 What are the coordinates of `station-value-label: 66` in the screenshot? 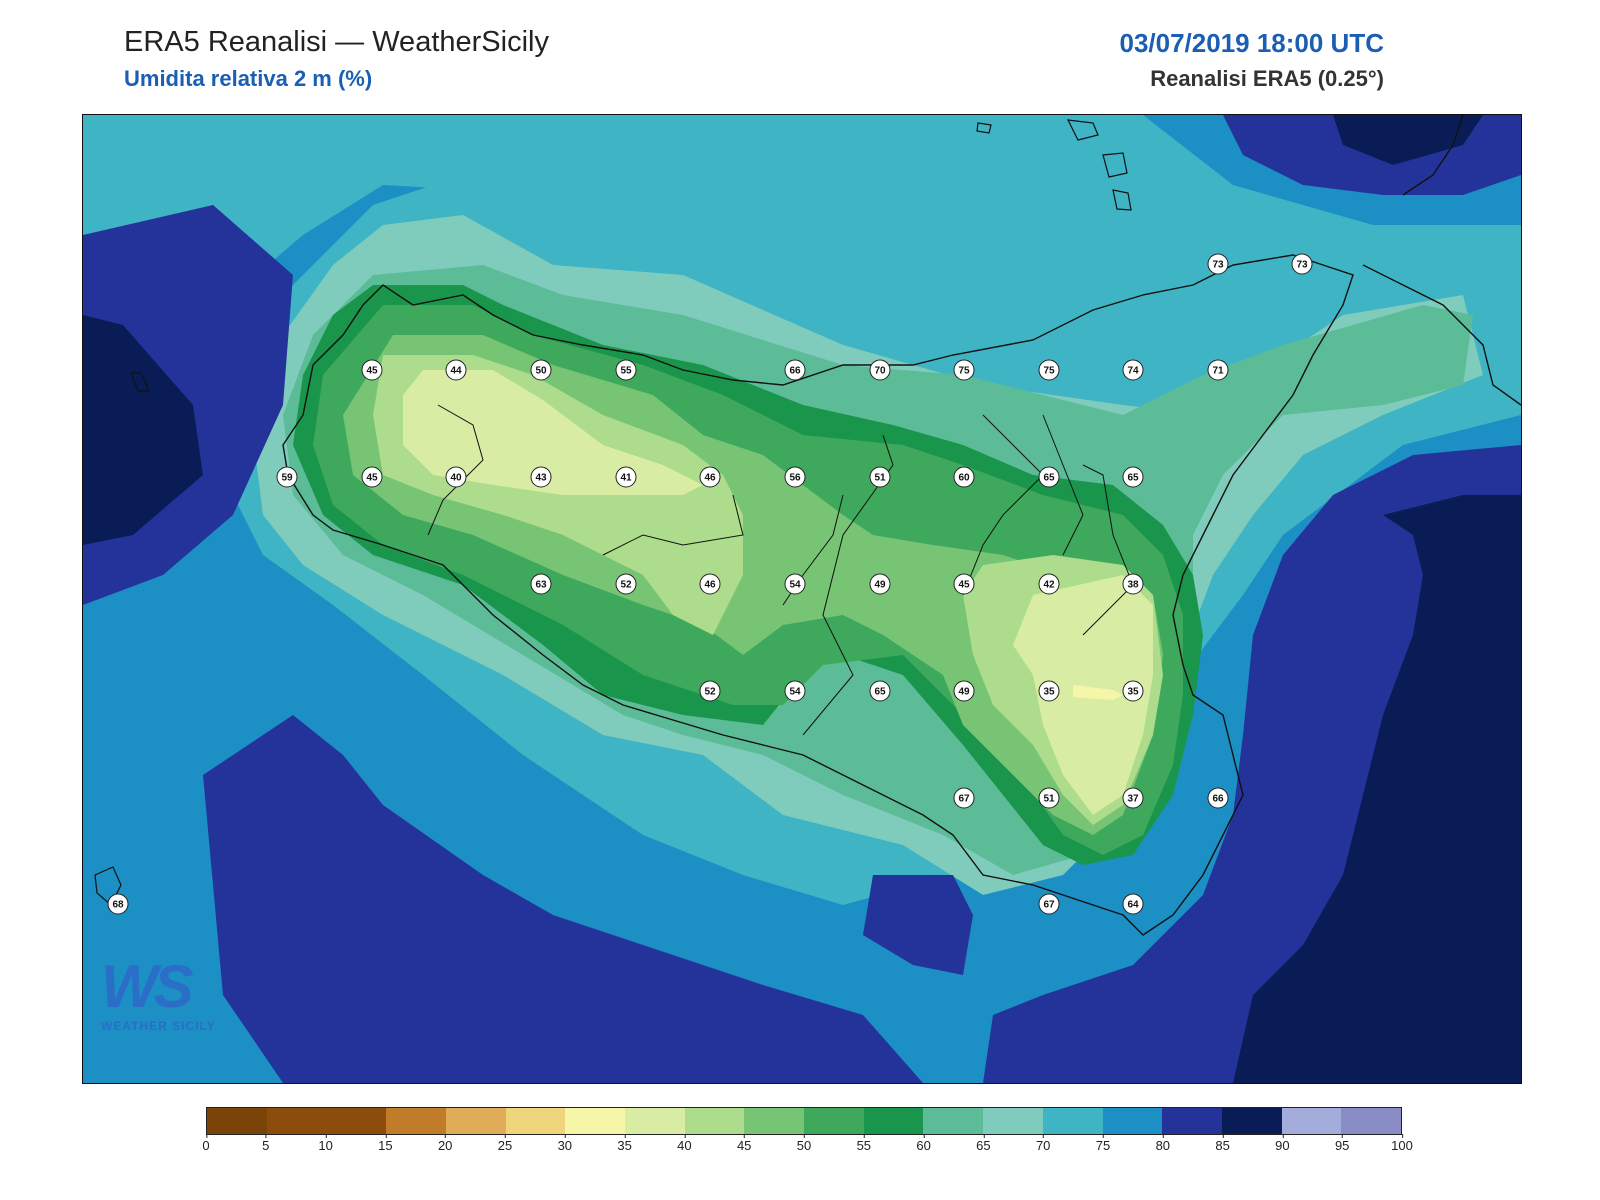 It's located at (1218, 799).